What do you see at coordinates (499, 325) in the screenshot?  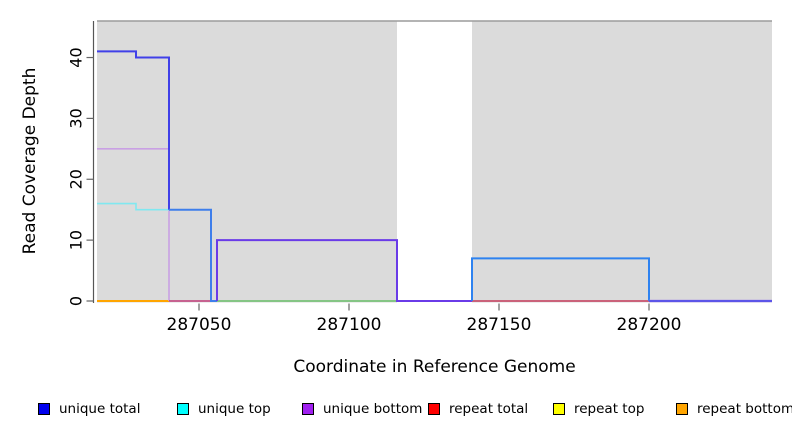 I see `x-tick-label: 287150` at bounding box center [499, 325].